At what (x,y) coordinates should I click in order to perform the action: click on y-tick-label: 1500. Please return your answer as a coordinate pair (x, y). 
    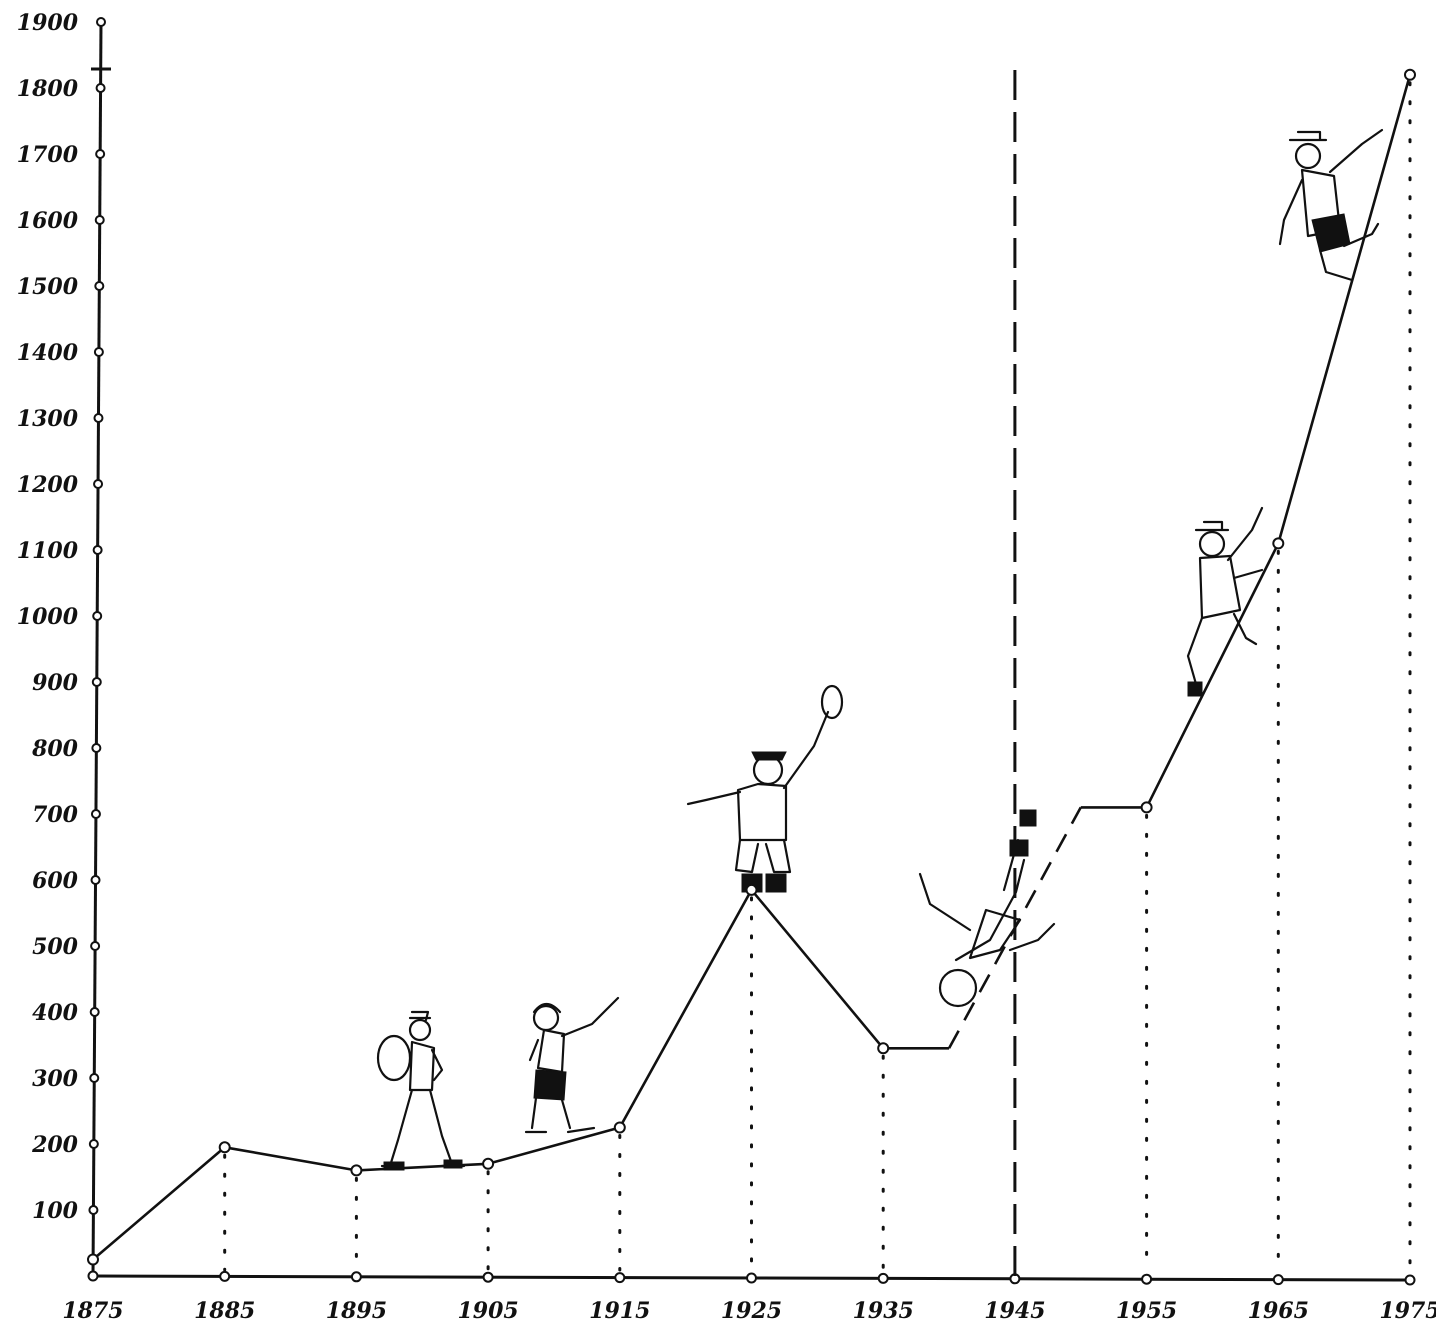
    Looking at the image, I should click on (48, 287).